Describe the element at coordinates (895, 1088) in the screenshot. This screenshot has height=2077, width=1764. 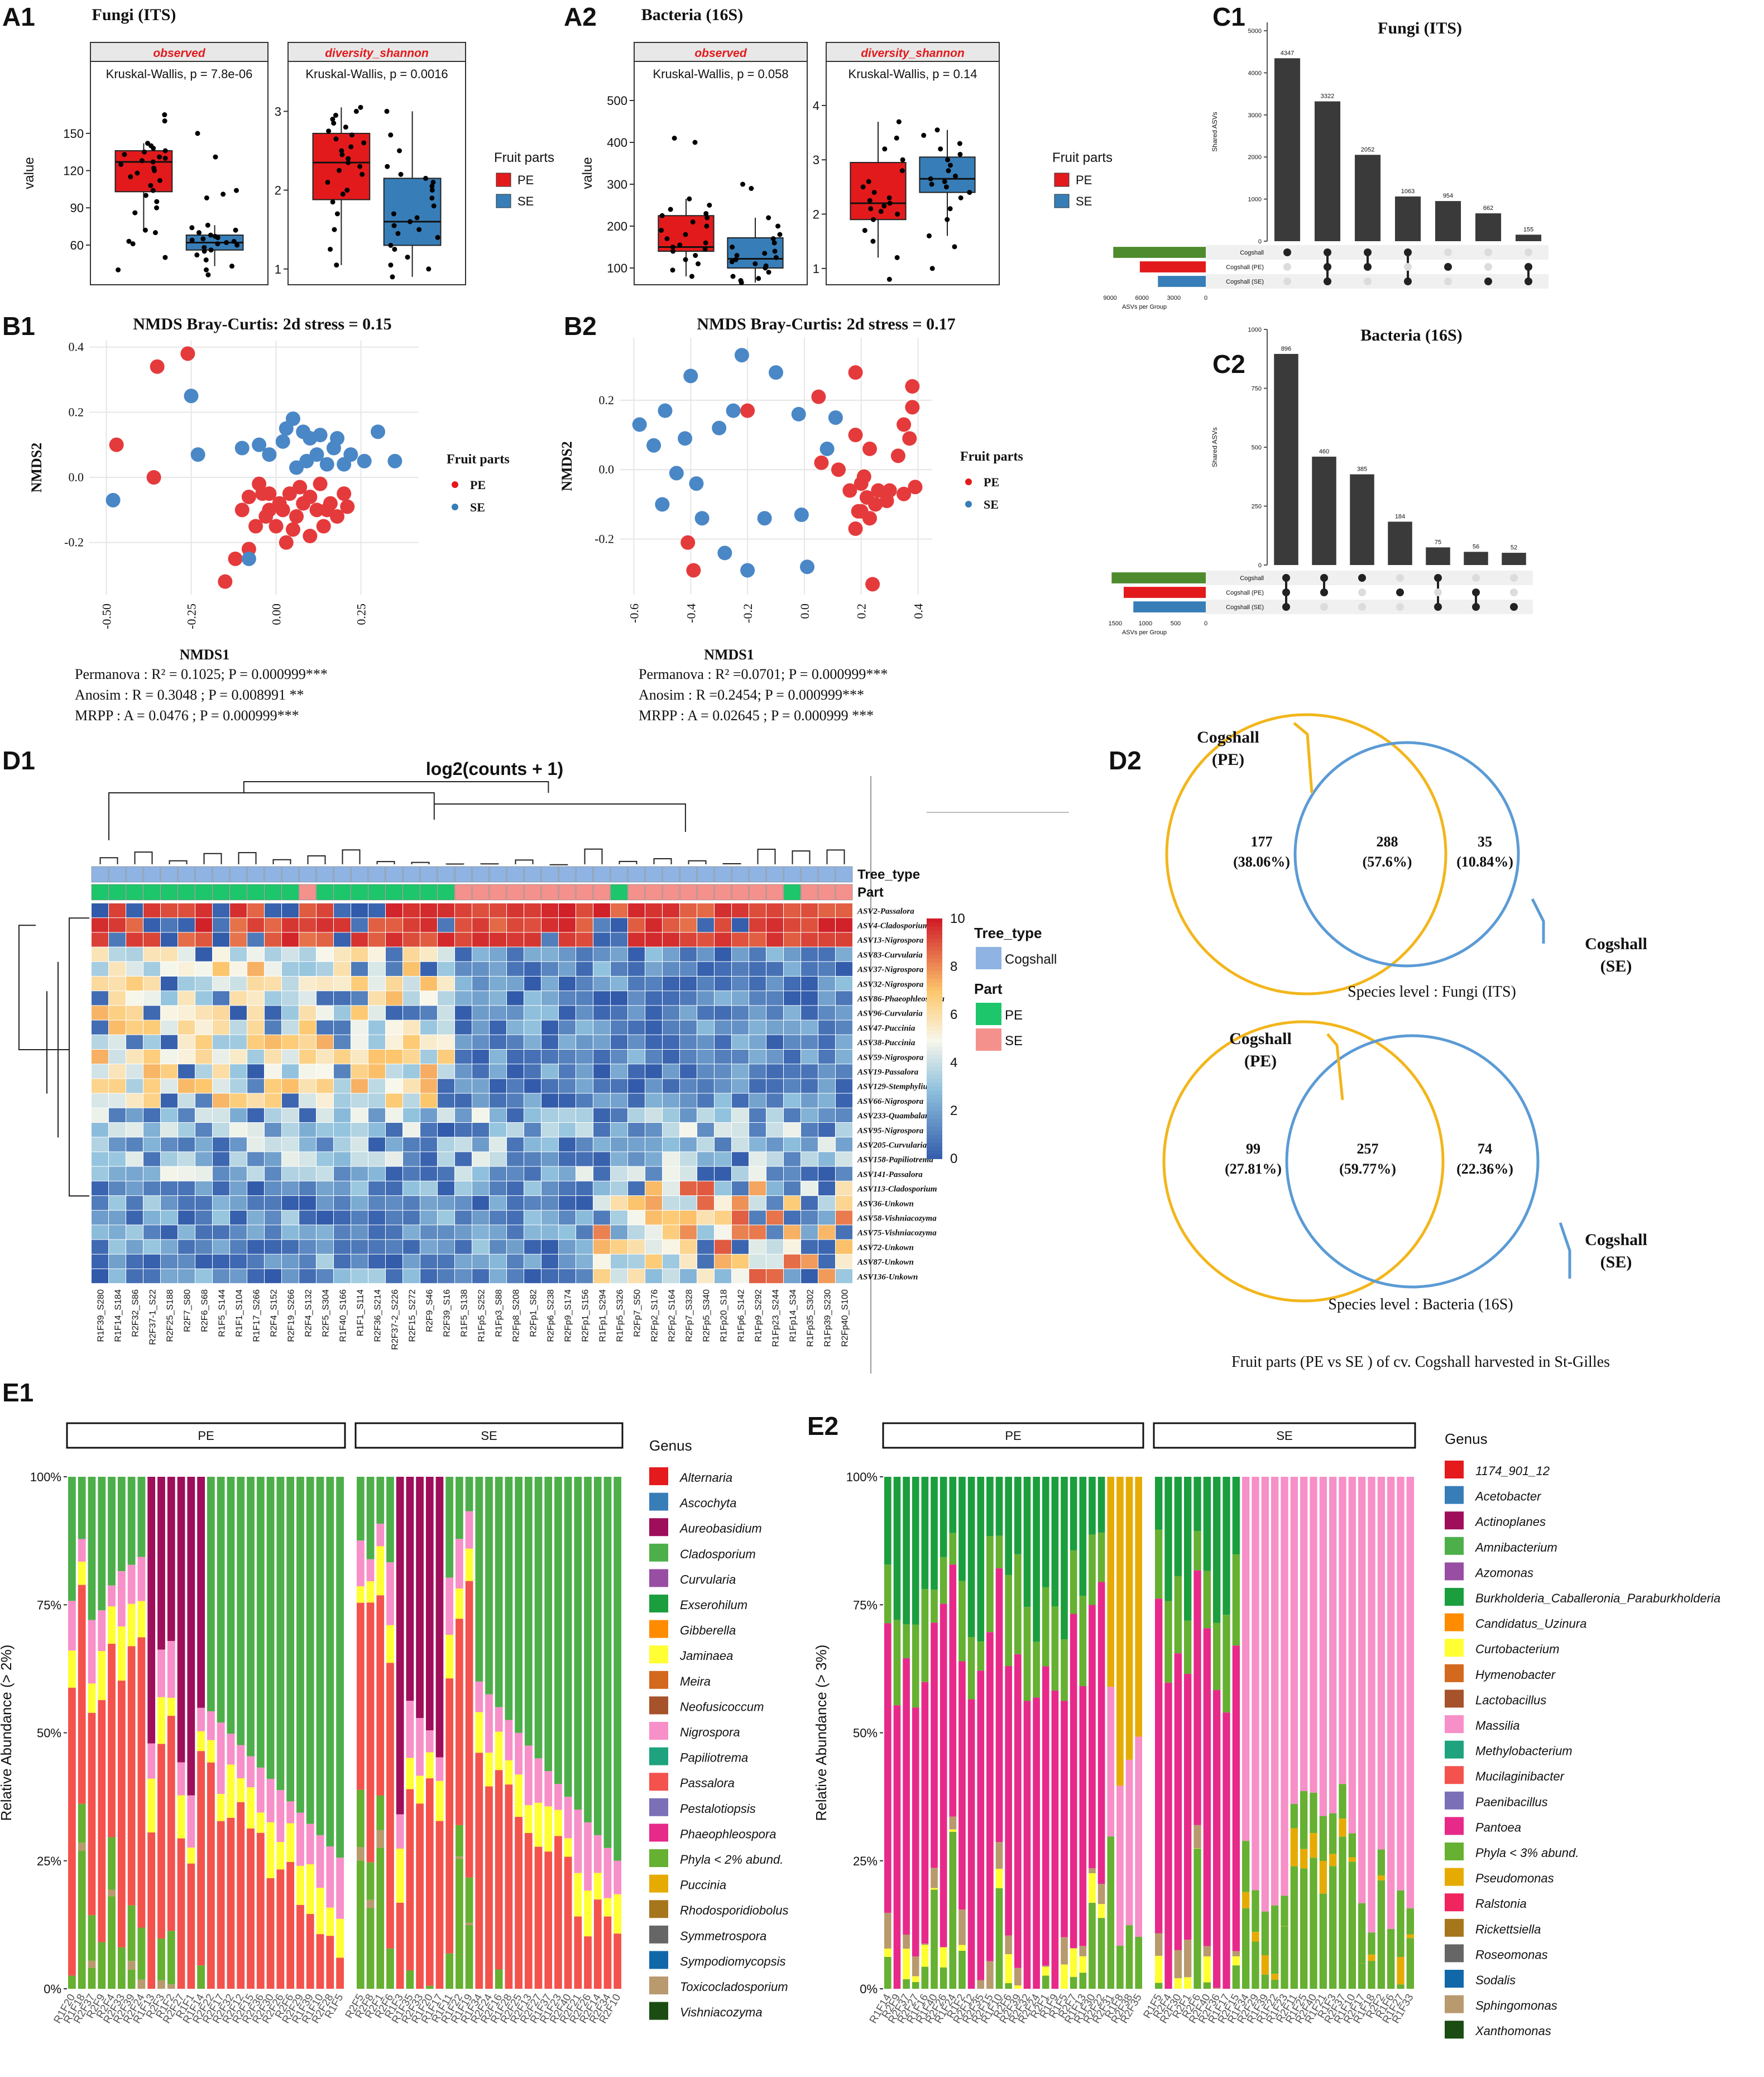
I see `row-label: ASV129-Stemphylium` at that location.